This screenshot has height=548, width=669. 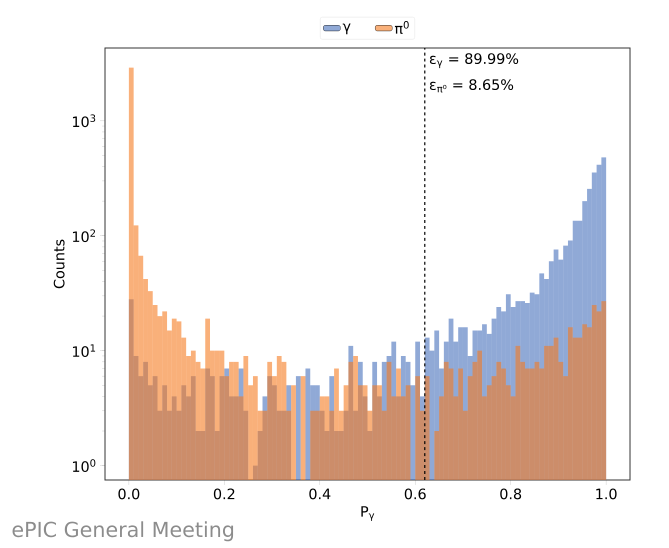 What do you see at coordinates (83, 235) in the screenshot?
I see `y-tick-label: 10$^{2}$` at bounding box center [83, 235].